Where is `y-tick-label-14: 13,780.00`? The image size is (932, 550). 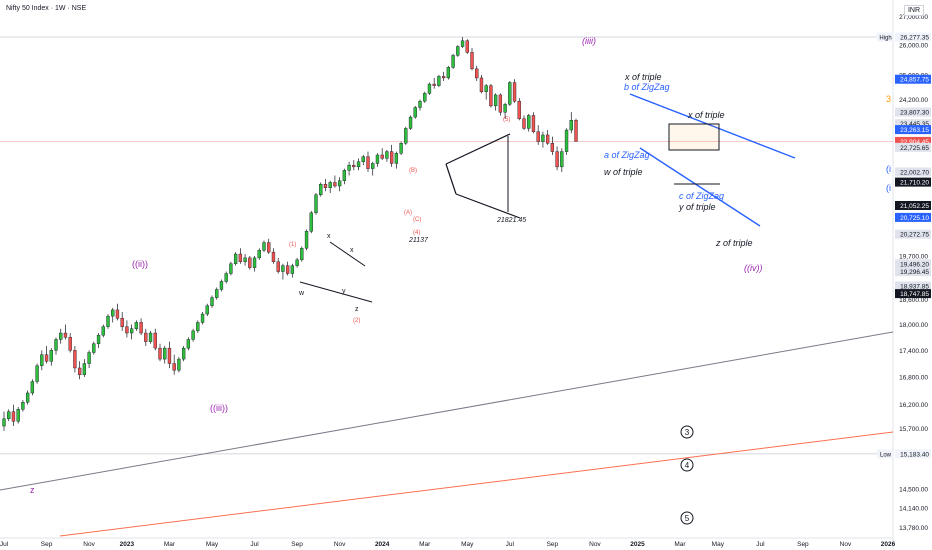 y-tick-label-14: 13,780.00 is located at coordinates (913, 528).